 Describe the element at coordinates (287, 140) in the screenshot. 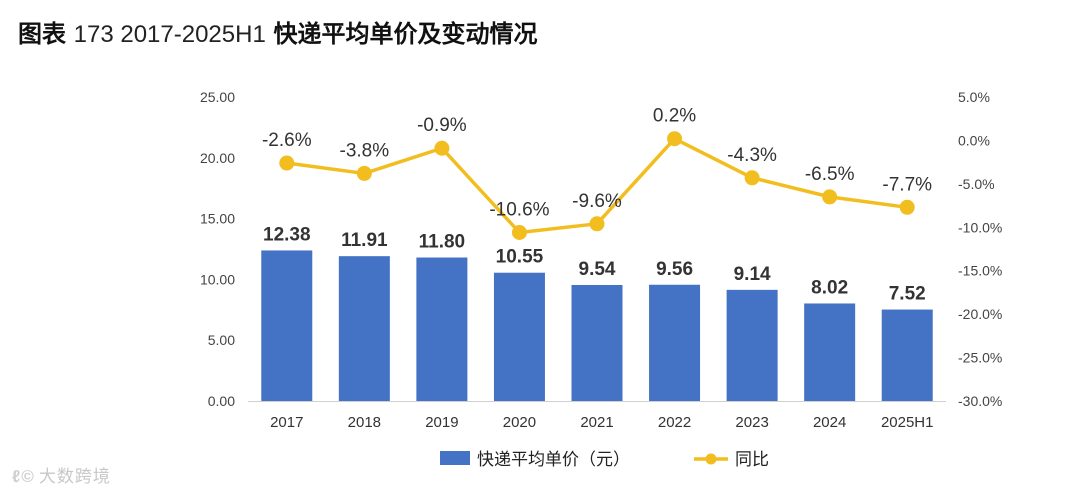

I see `yoy-value-label: -2.6%` at that location.